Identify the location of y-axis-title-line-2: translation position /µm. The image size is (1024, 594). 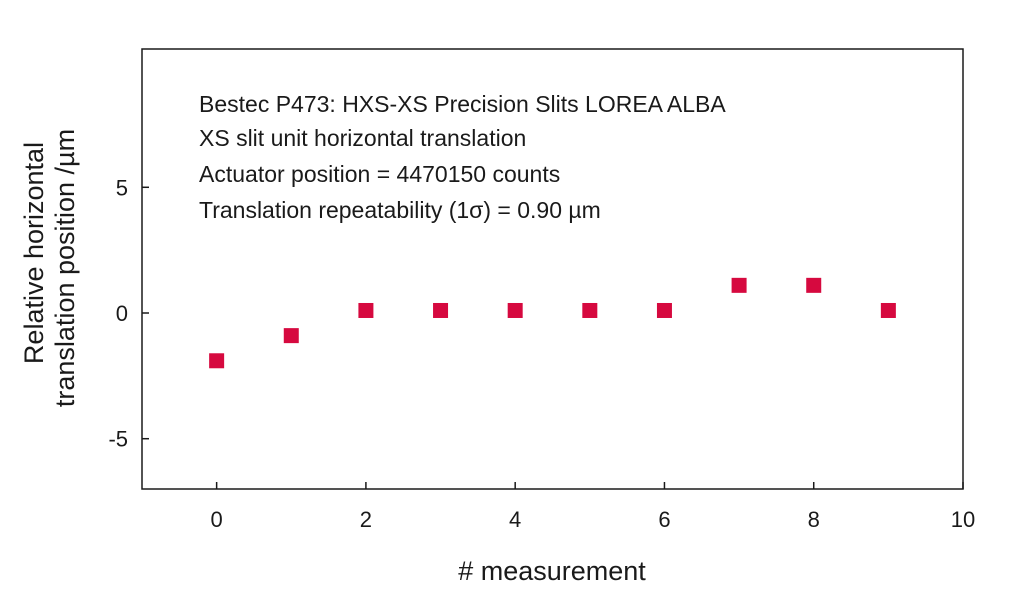
(65, 268).